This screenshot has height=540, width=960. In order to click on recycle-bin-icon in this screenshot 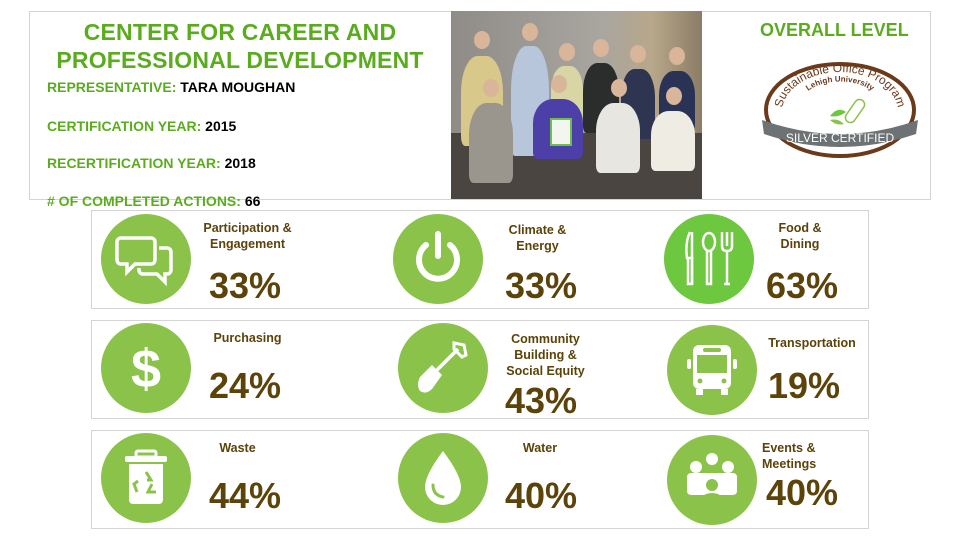, I will do `click(146, 478)`.